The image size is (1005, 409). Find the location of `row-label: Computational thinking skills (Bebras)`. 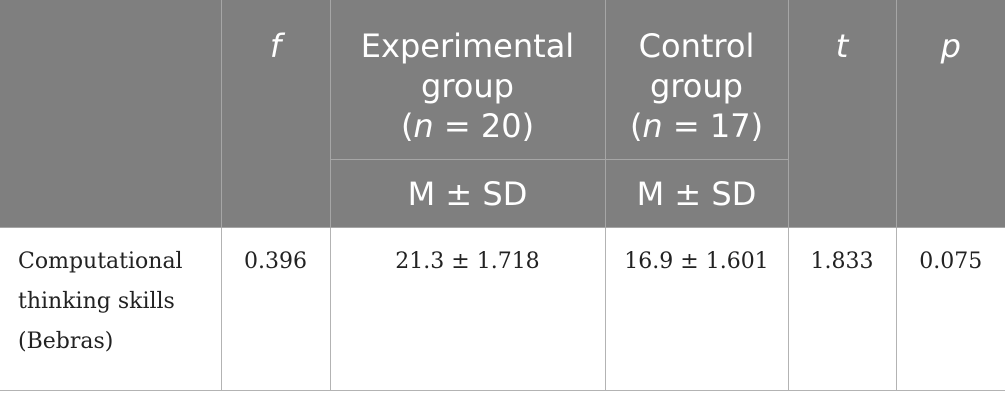

row-label: Computational thinking skills (Bebras) is located at coordinates (111, 309).